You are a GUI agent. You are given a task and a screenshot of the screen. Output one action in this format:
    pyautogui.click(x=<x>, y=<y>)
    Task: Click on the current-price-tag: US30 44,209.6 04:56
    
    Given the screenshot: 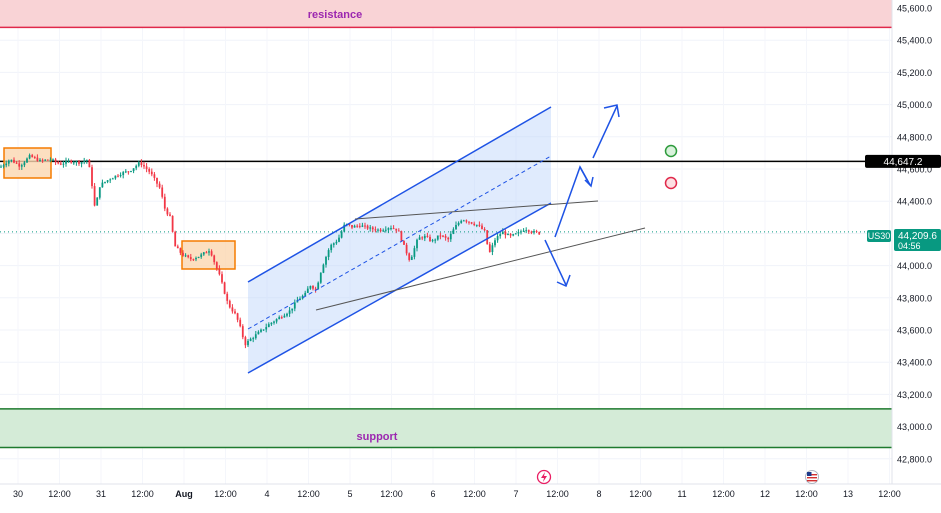 What is the action you would take?
    pyautogui.click(x=904, y=240)
    